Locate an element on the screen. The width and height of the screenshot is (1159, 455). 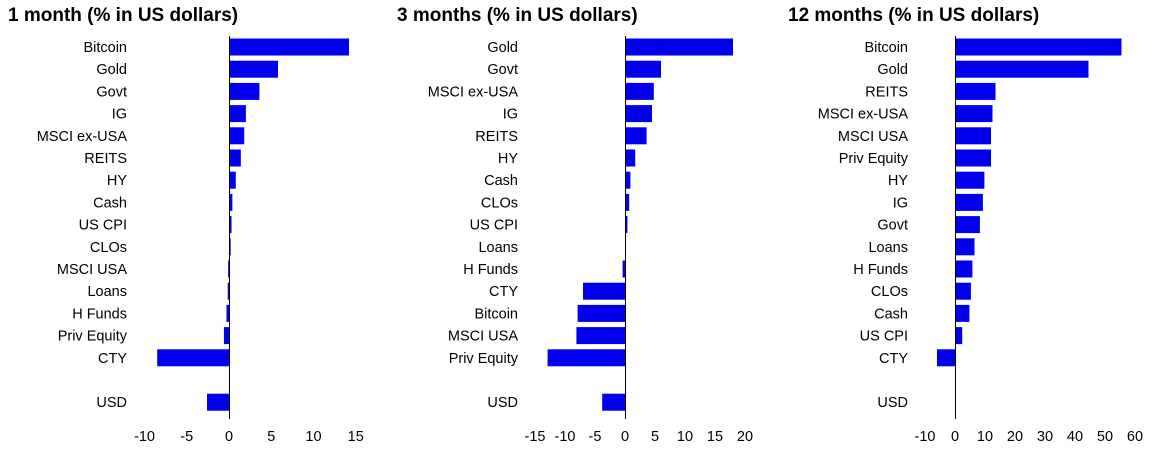
category-label-loans-3m: Loans is located at coordinates (498, 248).